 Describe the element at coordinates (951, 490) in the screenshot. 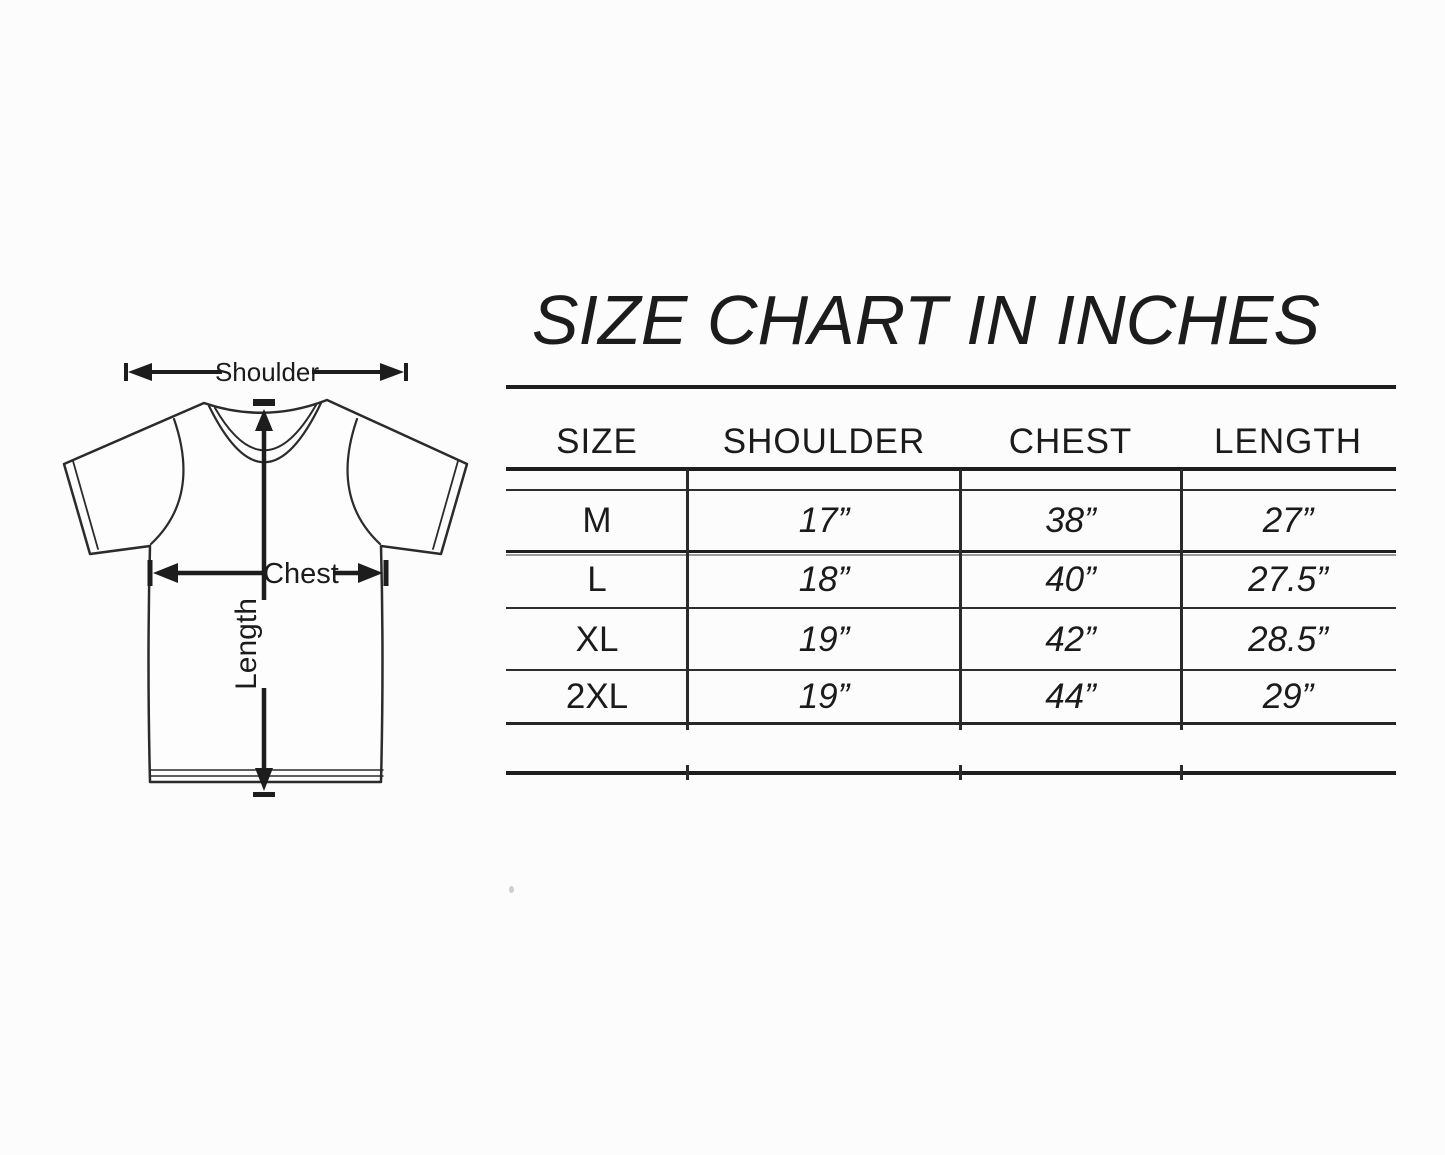

I see `table-subheader-rule` at that location.